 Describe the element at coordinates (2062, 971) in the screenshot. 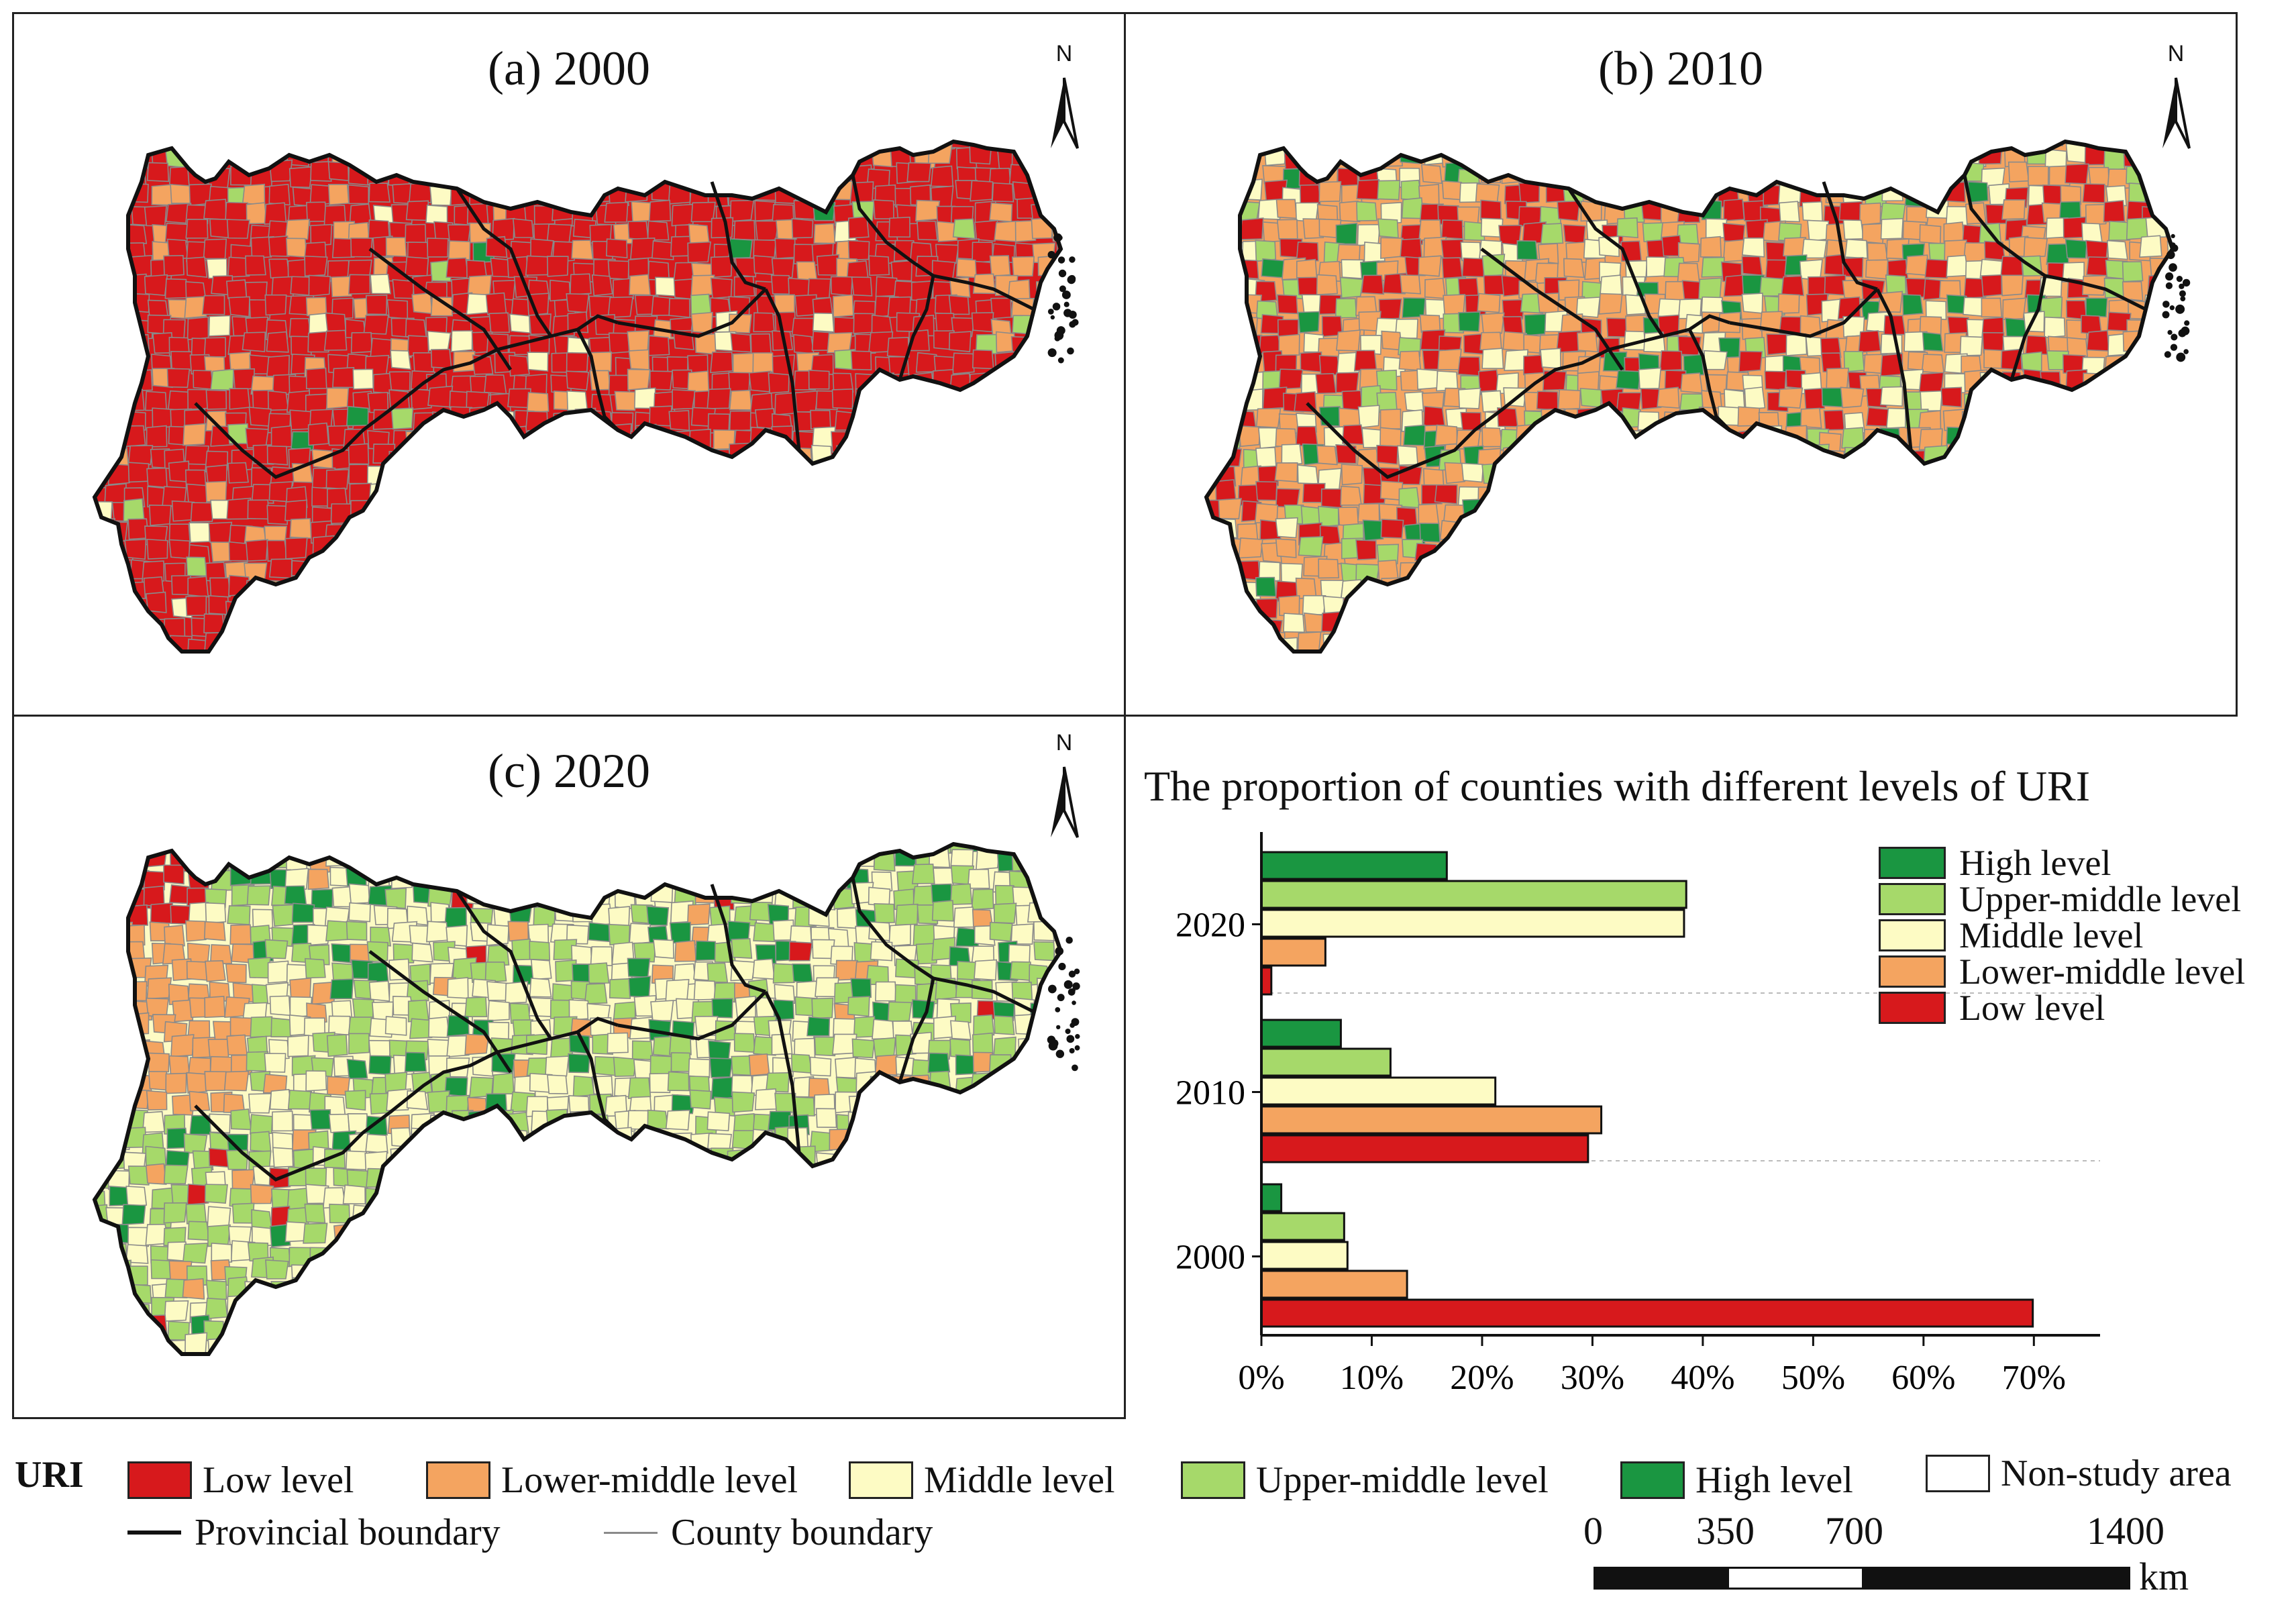

I see `chart-legend-lower-middle: Lower-middle level` at that location.